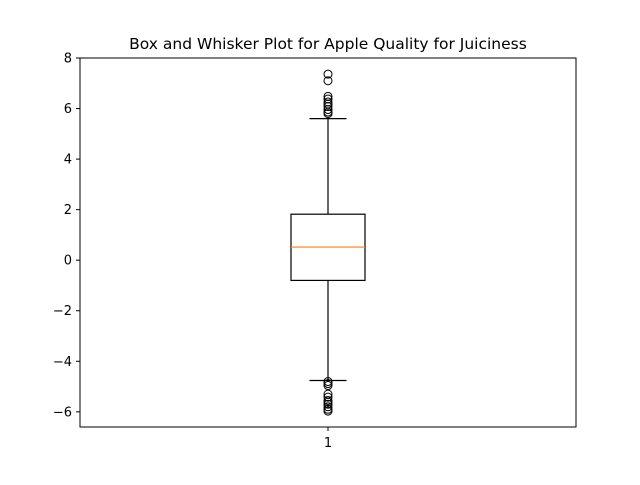  Describe the element at coordinates (68, 261) in the screenshot. I see `y-tick-label: 0` at that location.